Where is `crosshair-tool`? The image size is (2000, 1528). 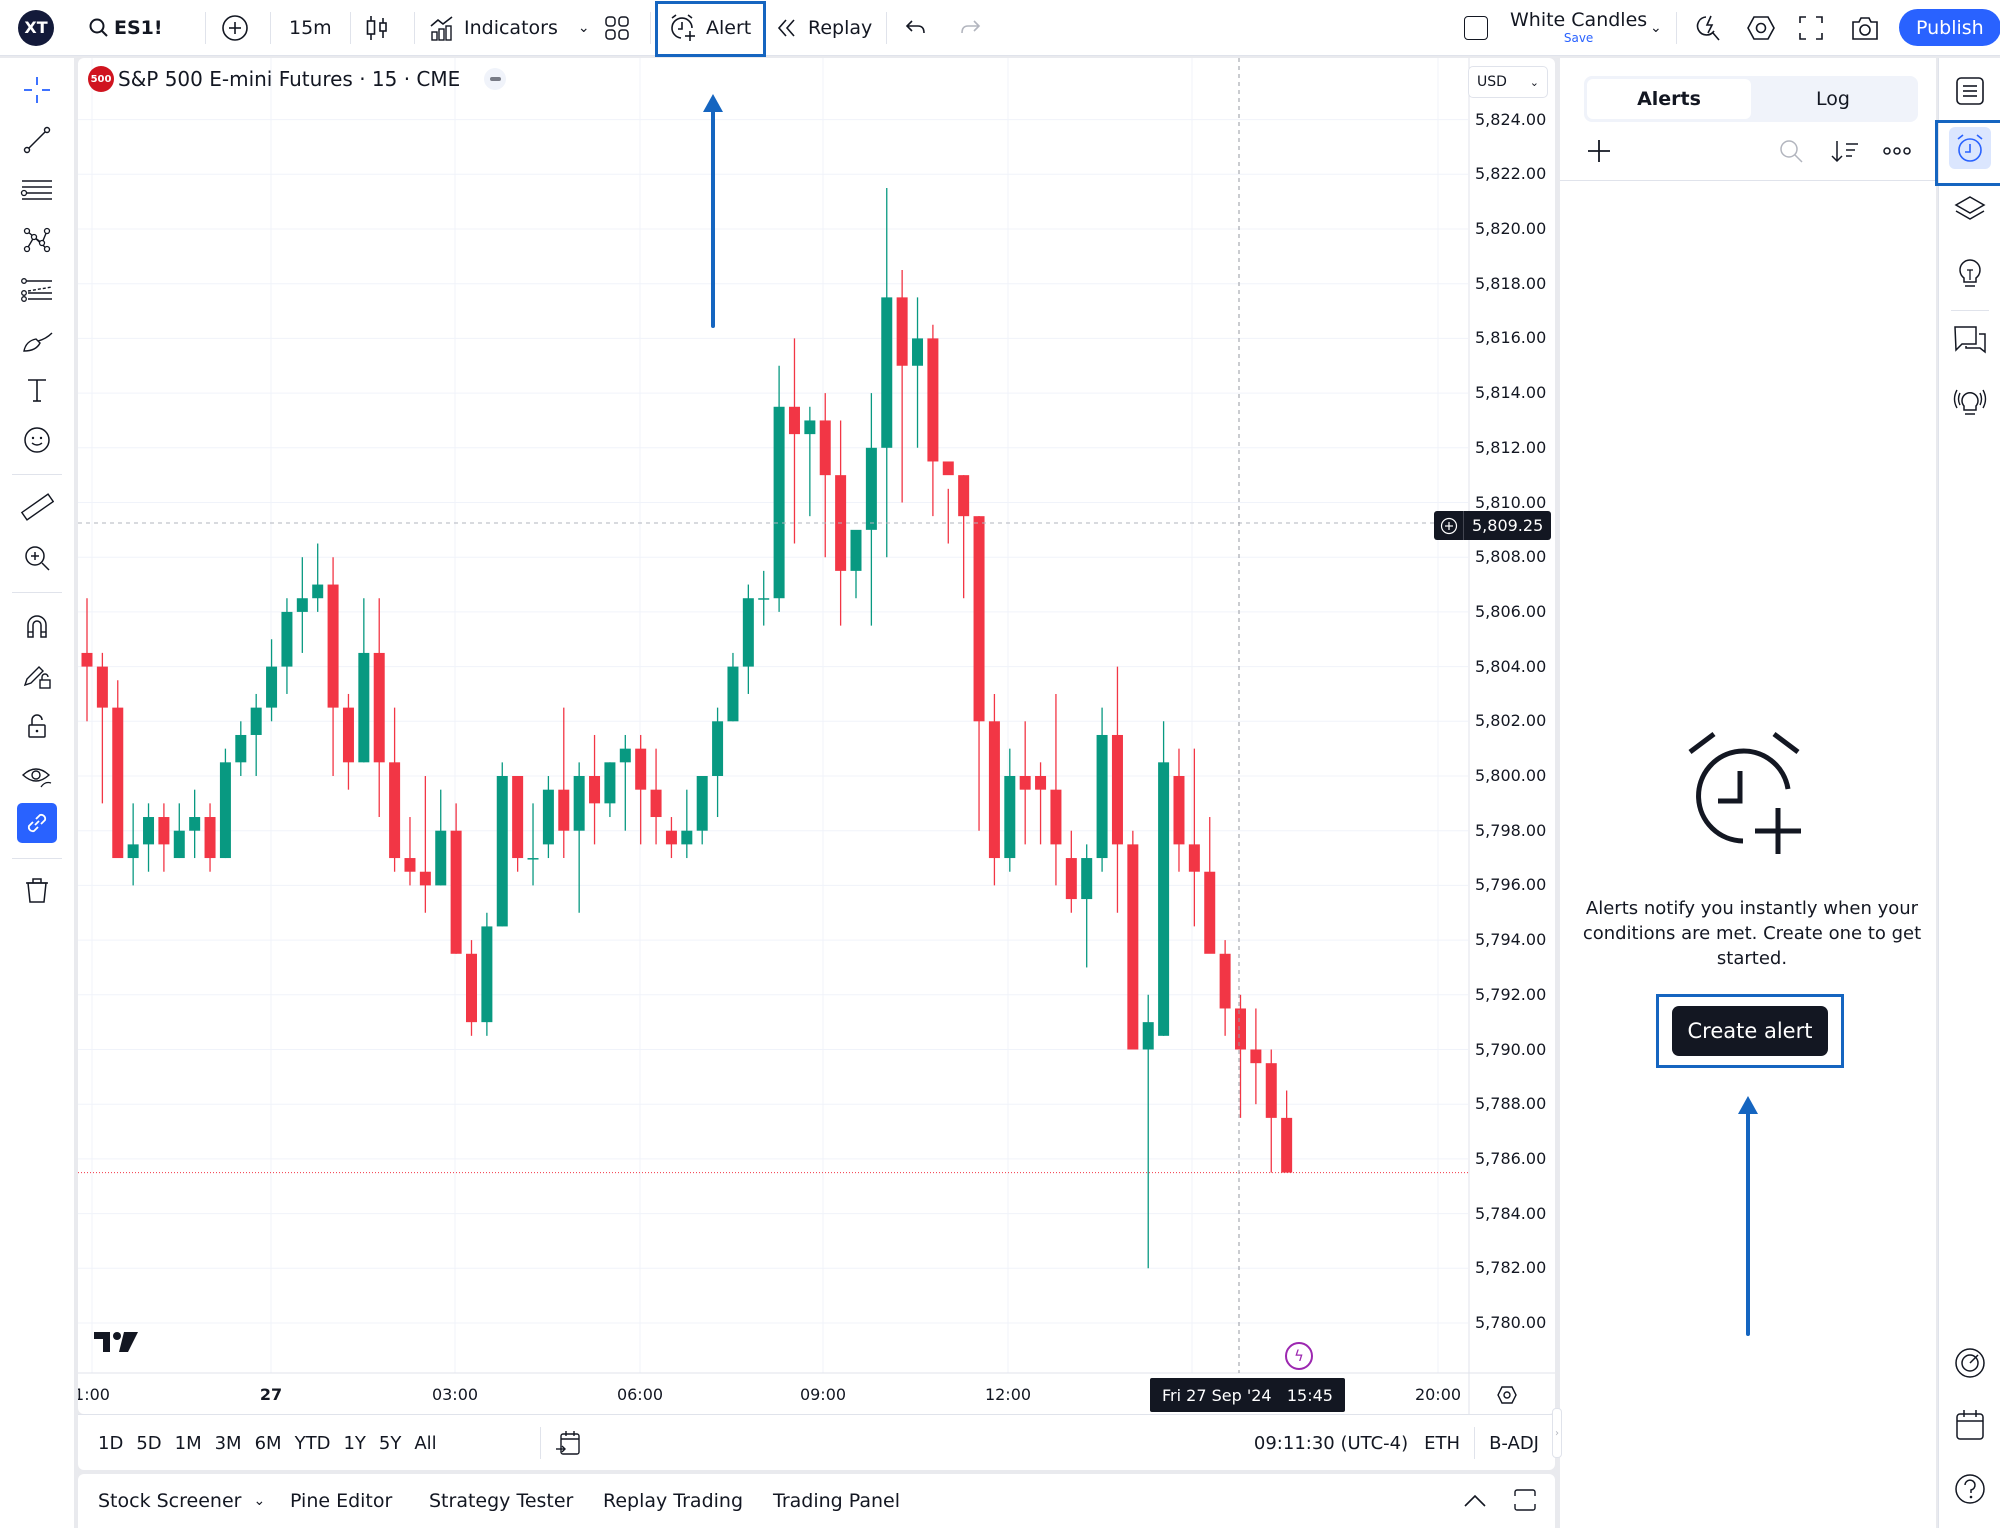 crosshair-tool is located at coordinates (37, 90).